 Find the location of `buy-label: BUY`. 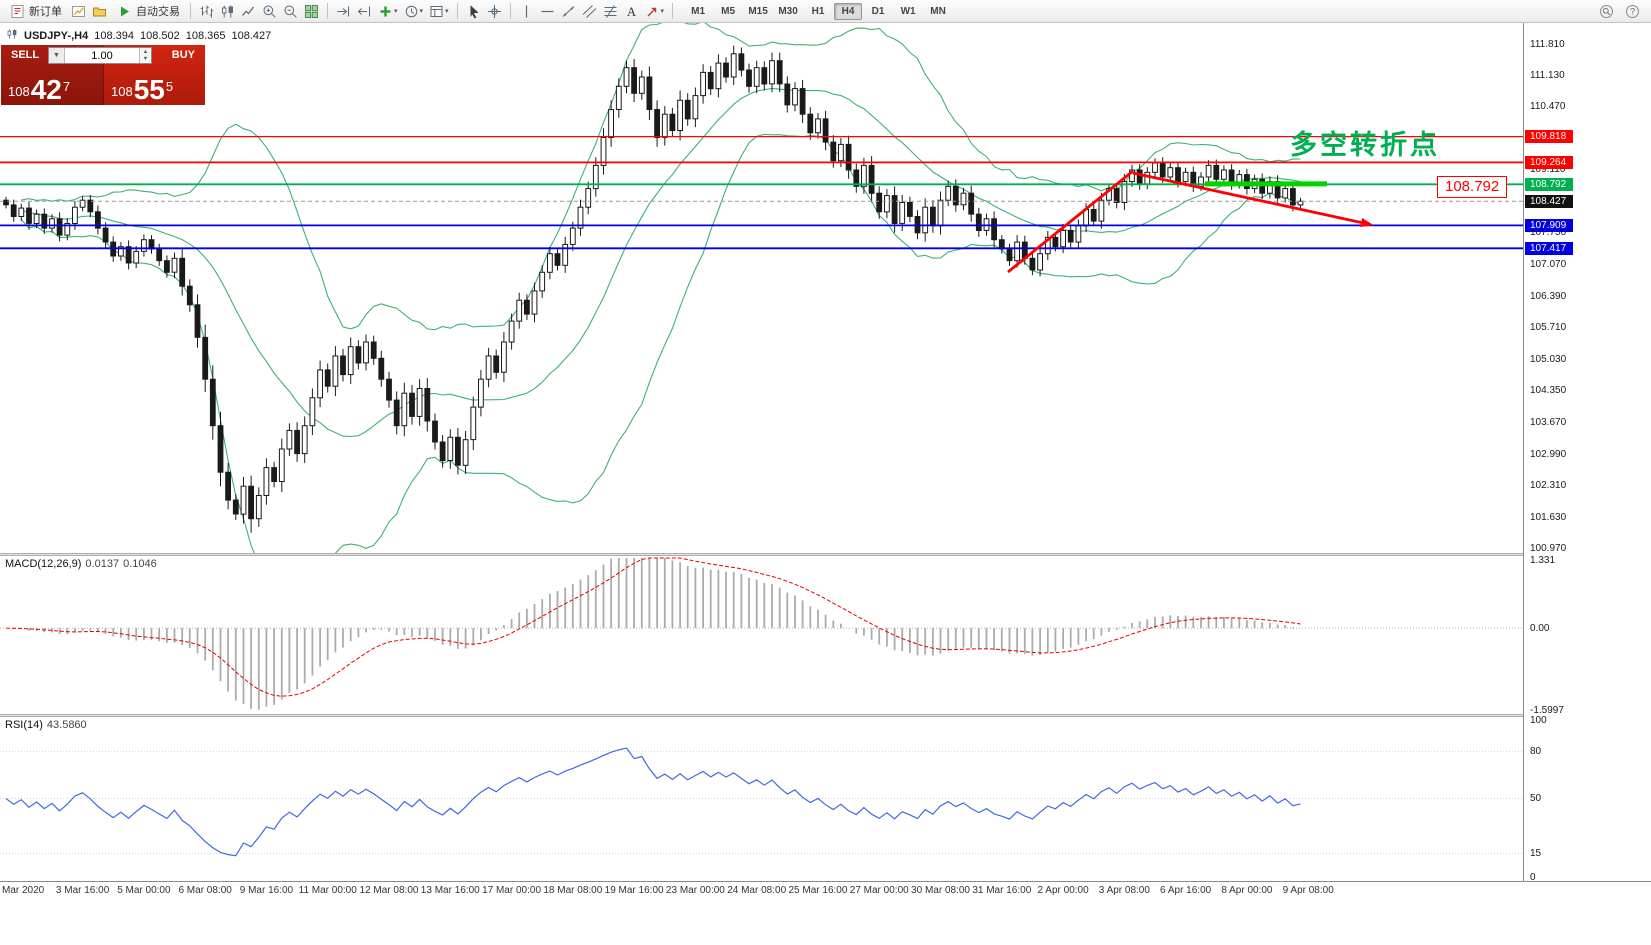

buy-label: BUY is located at coordinates (183, 55).